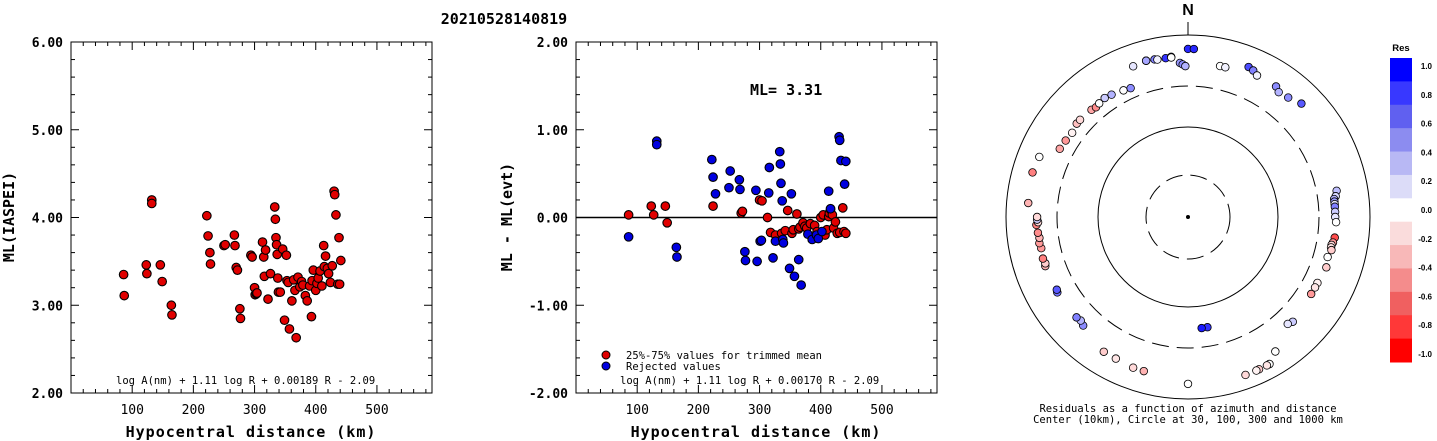  What do you see at coordinates (1400, 48) in the screenshot?
I see `colorbar-title: Res` at bounding box center [1400, 48].